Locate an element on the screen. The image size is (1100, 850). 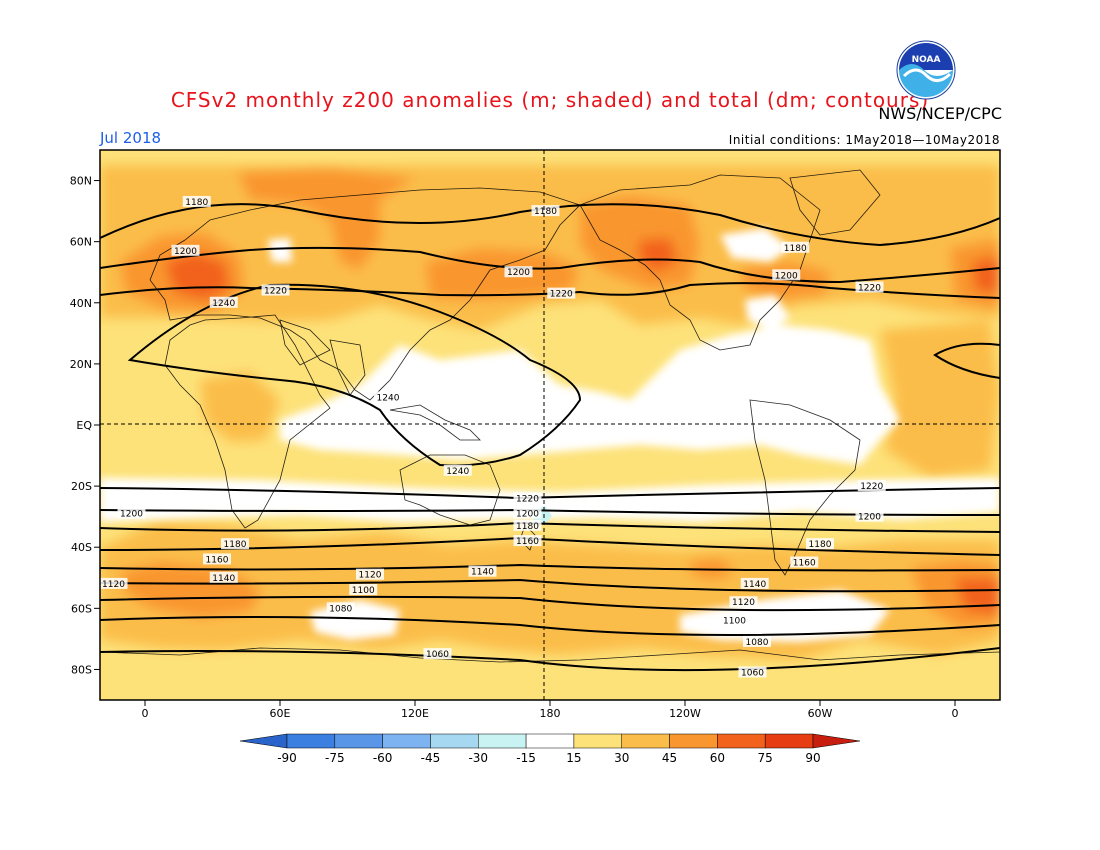
contour-1220-north is located at coordinates (550, 290).